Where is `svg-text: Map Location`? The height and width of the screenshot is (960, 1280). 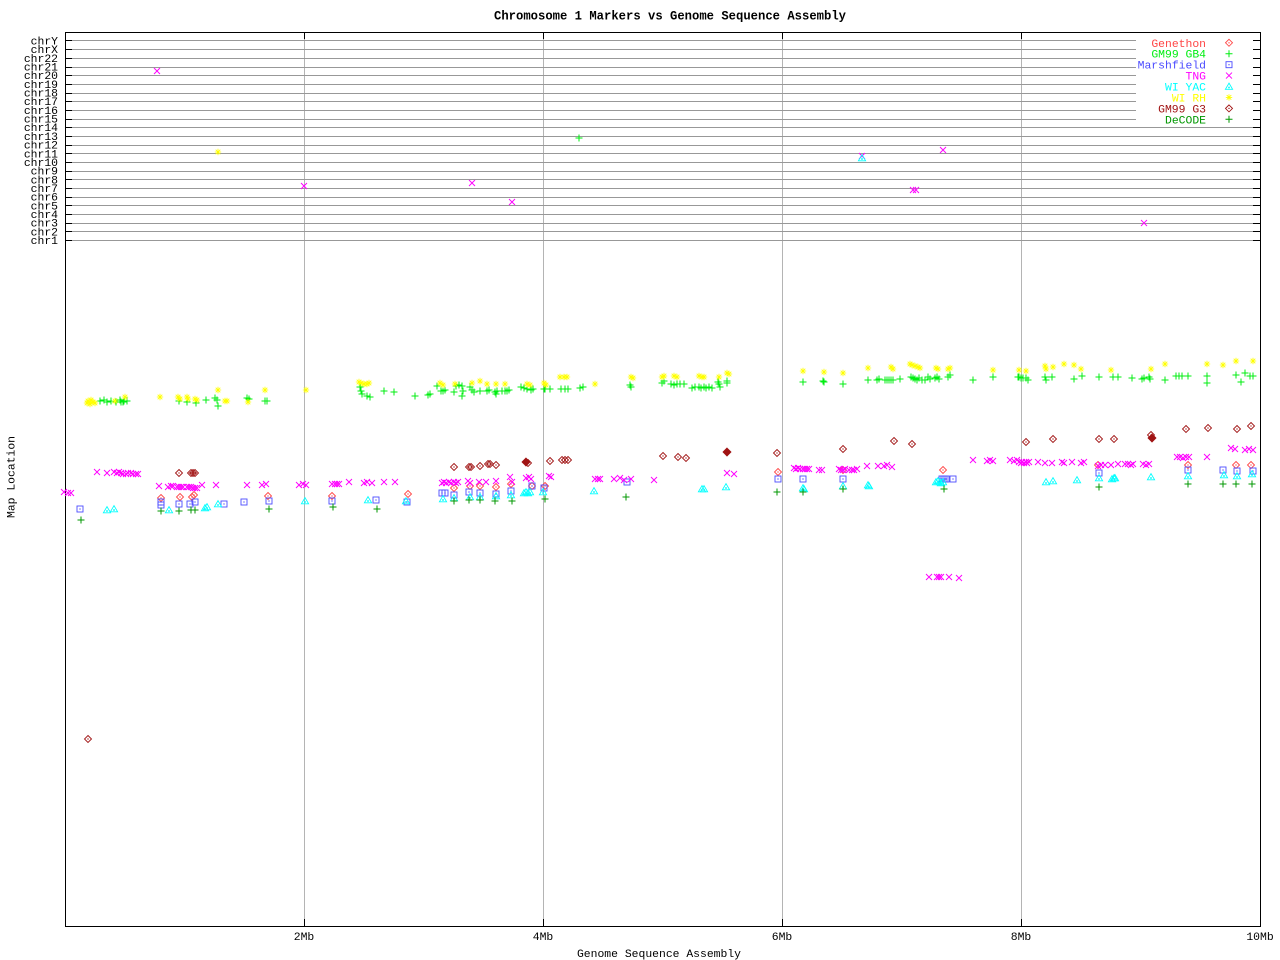
svg-text: Map Location is located at coordinates (13, 477).